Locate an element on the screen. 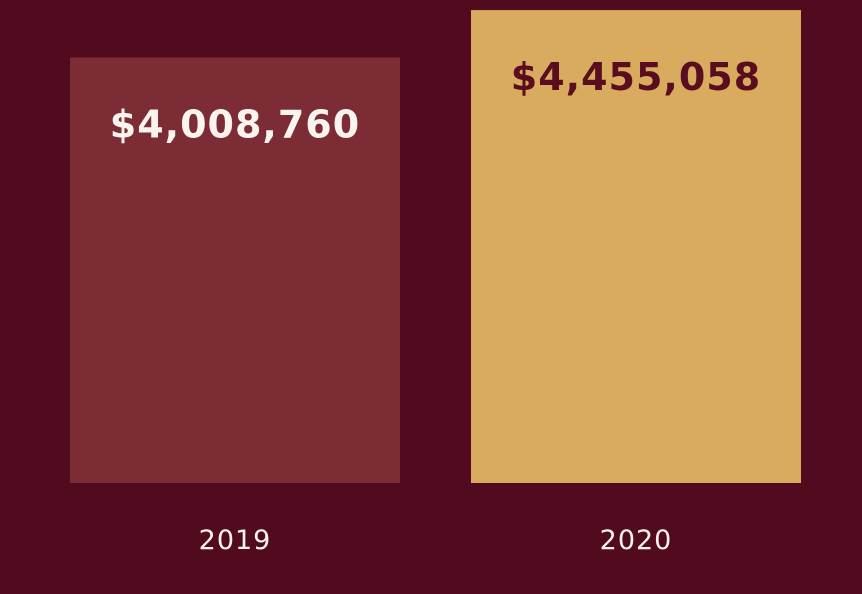  value-label-2020: $4,455,058 is located at coordinates (636, 77).